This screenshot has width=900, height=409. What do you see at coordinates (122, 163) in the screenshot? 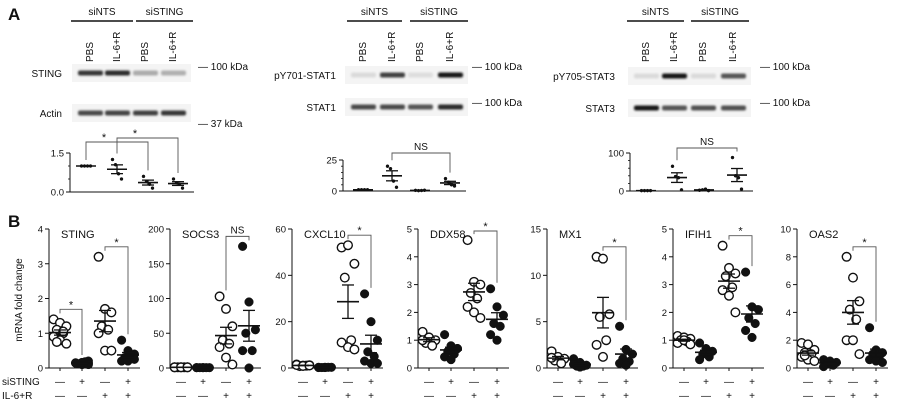
I see `quantification-plot-1: 0.0 1.5 * *` at bounding box center [122, 163].